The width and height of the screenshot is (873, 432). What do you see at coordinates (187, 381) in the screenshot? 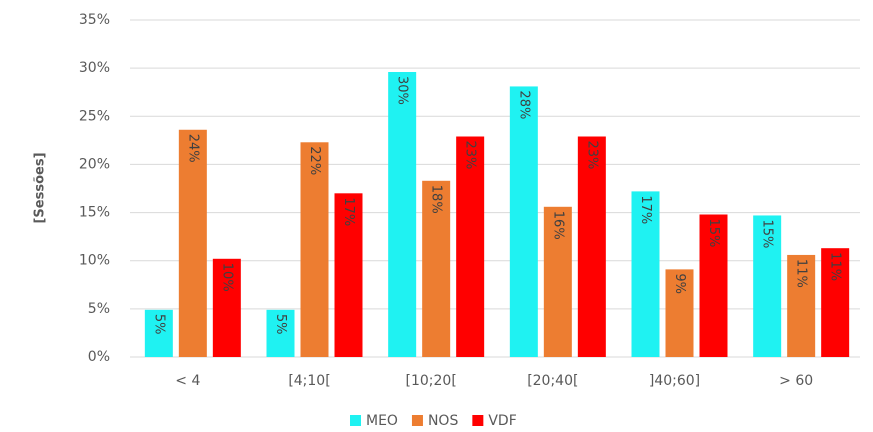
I see `x-tick-label: < 4` at bounding box center [187, 381].